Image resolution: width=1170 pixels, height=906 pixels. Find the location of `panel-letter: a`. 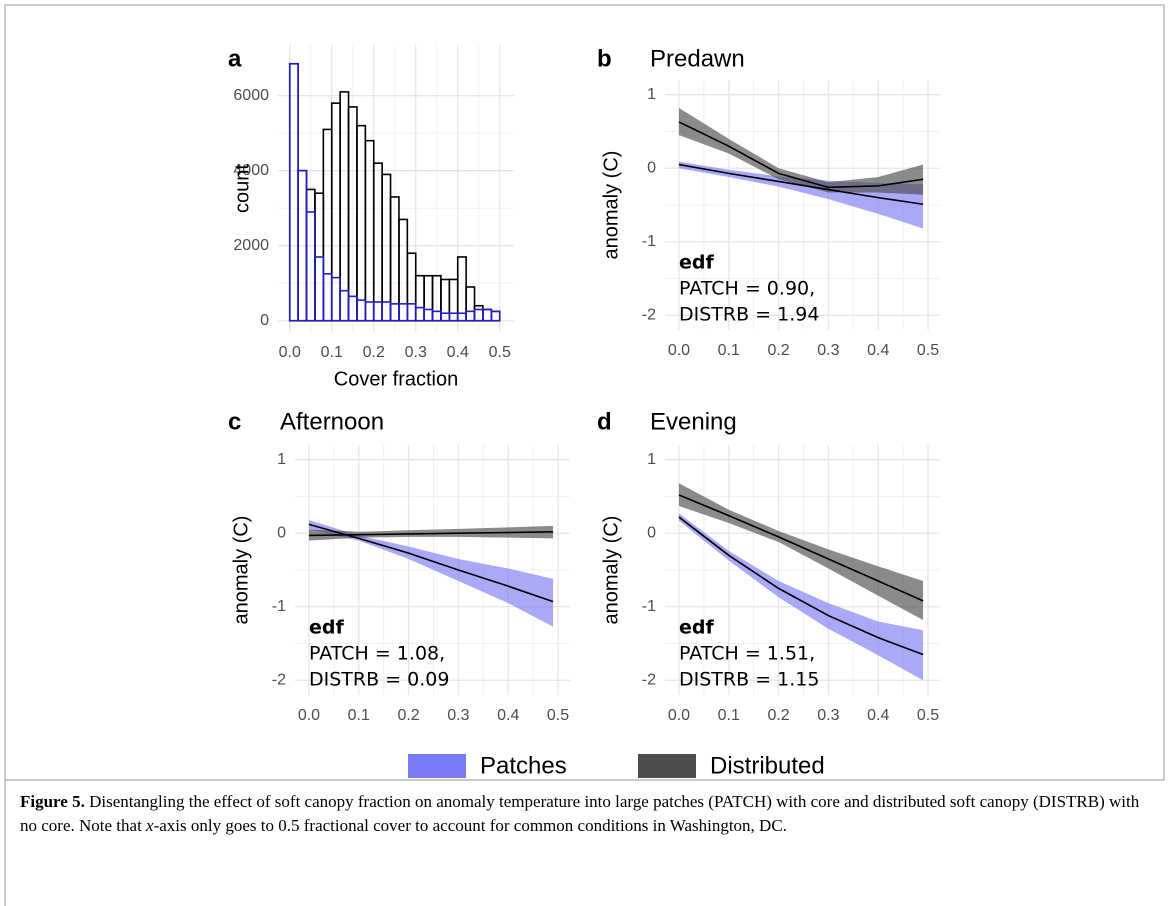

panel-letter: a is located at coordinates (235, 58).